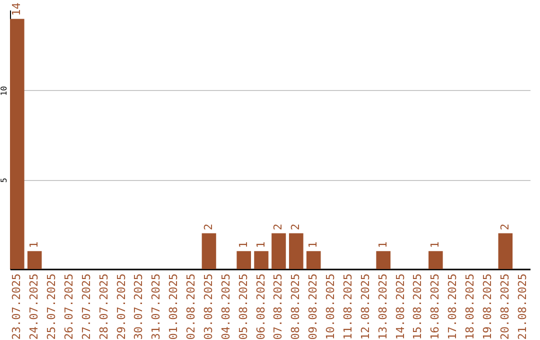 The width and height of the screenshot is (540, 340). What do you see at coordinates (121, 307) in the screenshot?
I see `x-tick-label: 29.07.2025` at bounding box center [121, 307].